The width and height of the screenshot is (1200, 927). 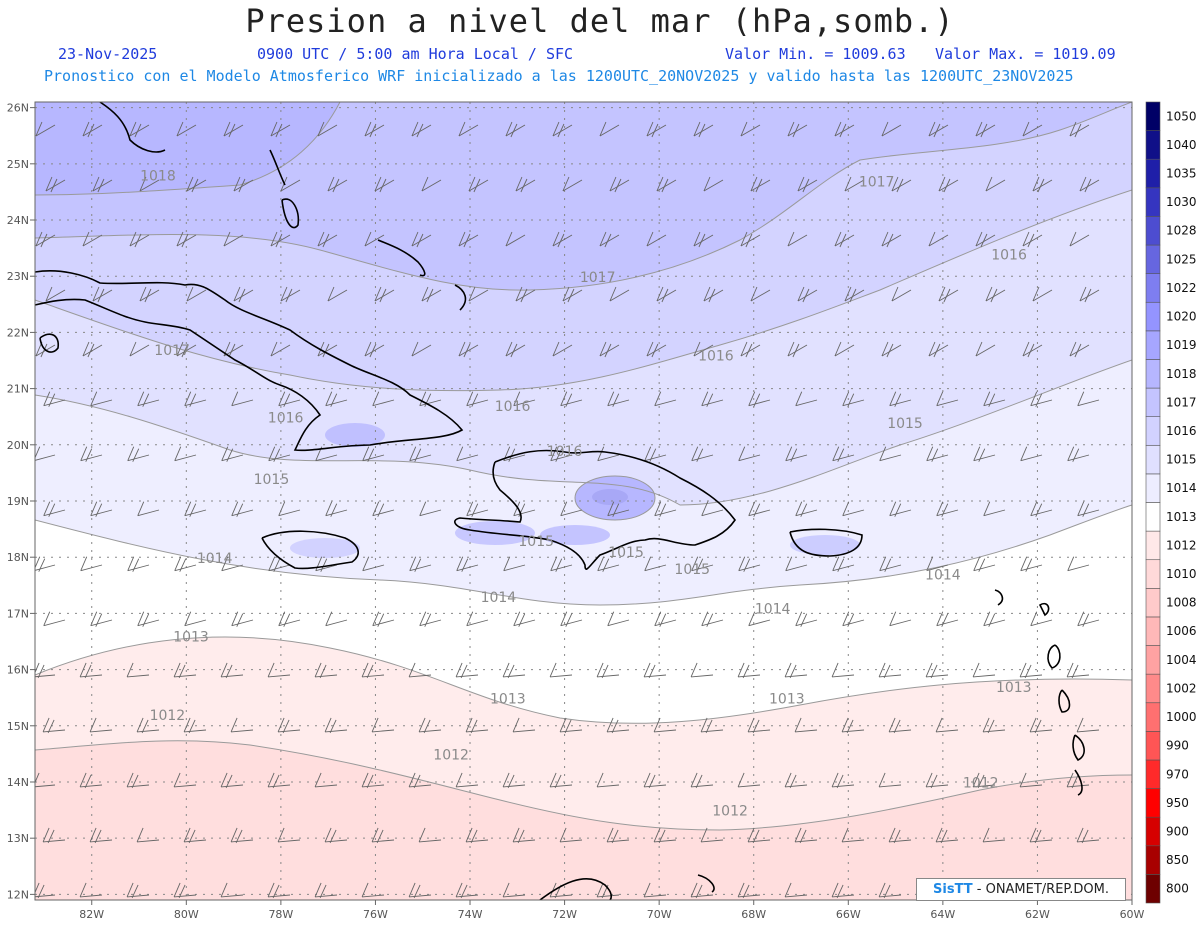 I want to click on coastline-dominica, so click(x=1054, y=656).